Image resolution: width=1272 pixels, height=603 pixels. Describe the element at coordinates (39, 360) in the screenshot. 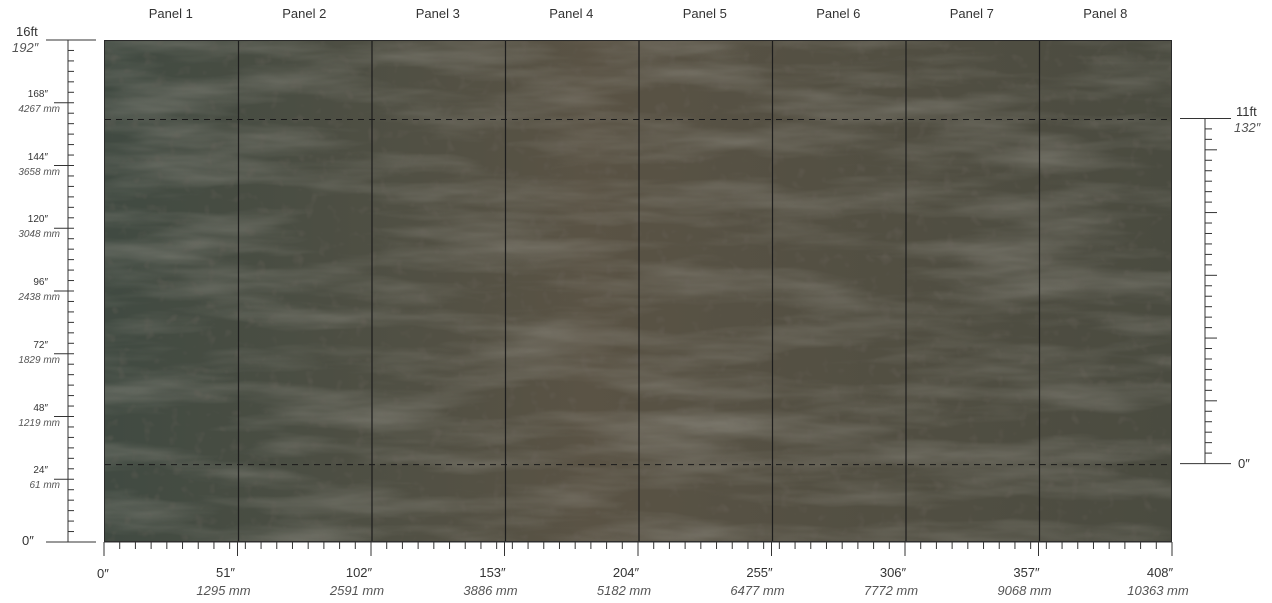

I see `left-ruler-mm-label: 1829 mm` at that location.